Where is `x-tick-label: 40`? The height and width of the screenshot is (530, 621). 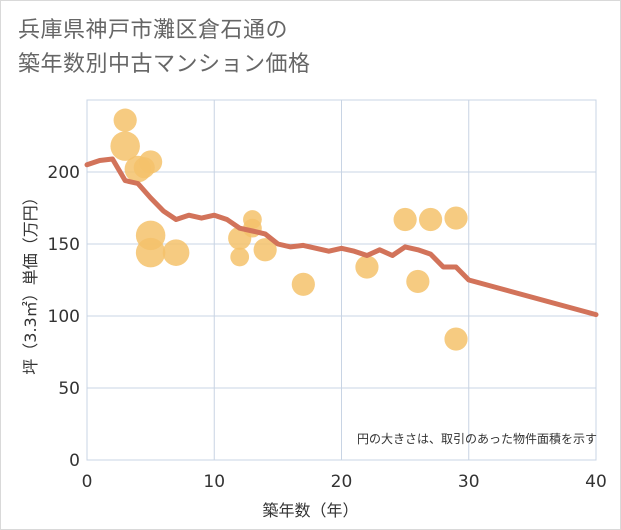
x-tick-label: 40 is located at coordinates (596, 482).